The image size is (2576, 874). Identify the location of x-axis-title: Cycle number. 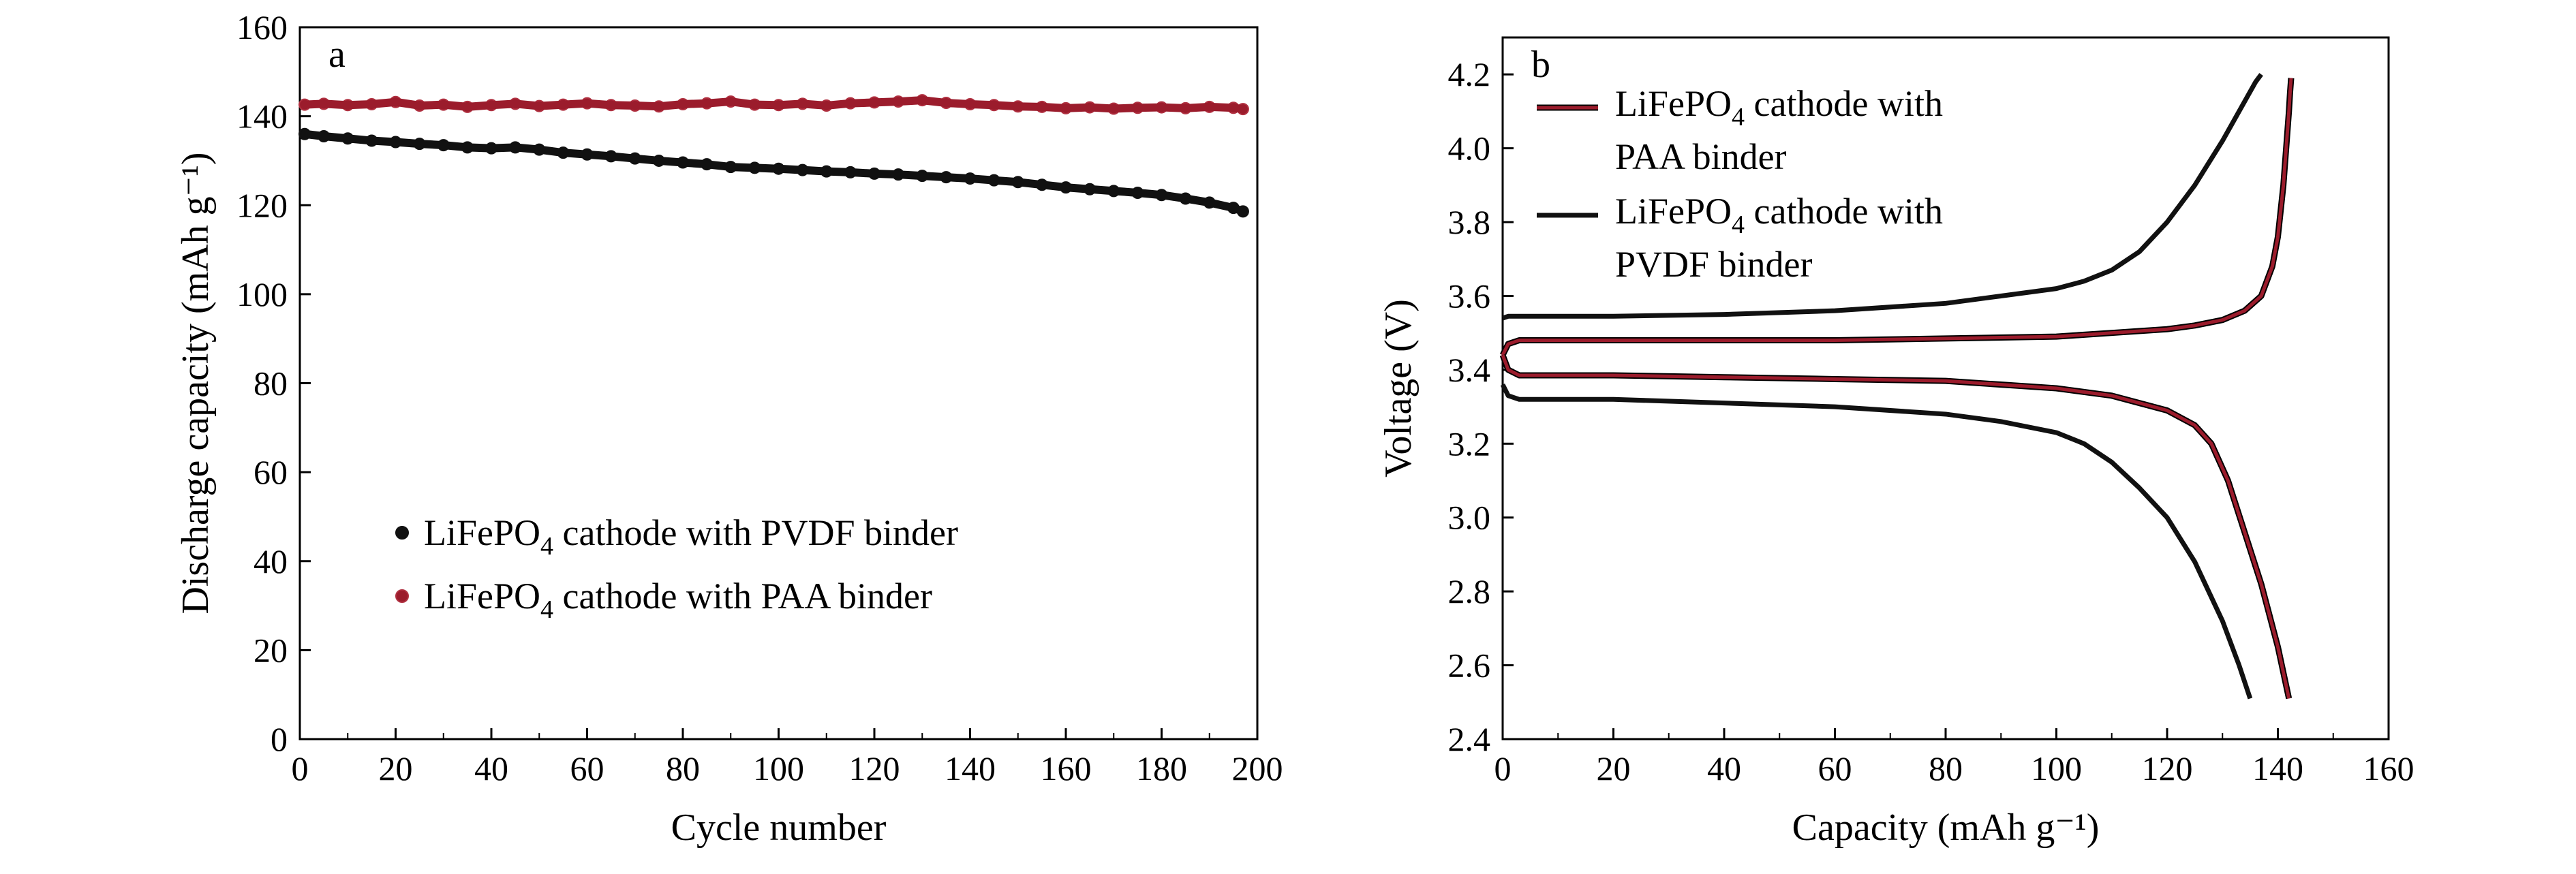
(779, 828).